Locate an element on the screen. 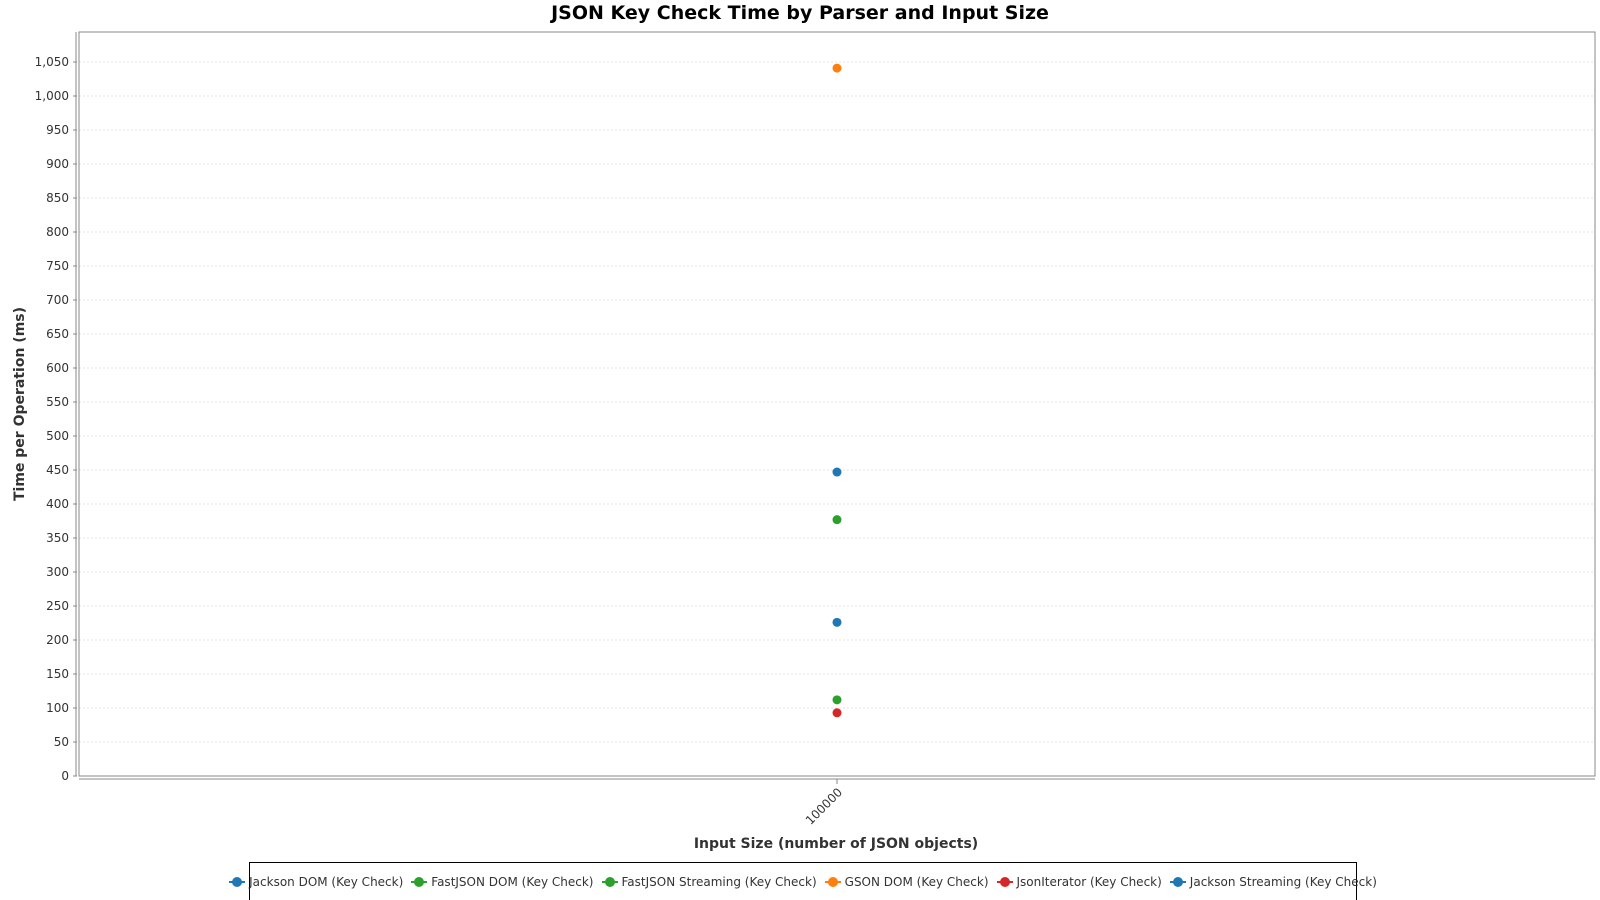  y-tick-label: 600 is located at coordinates (57, 368).